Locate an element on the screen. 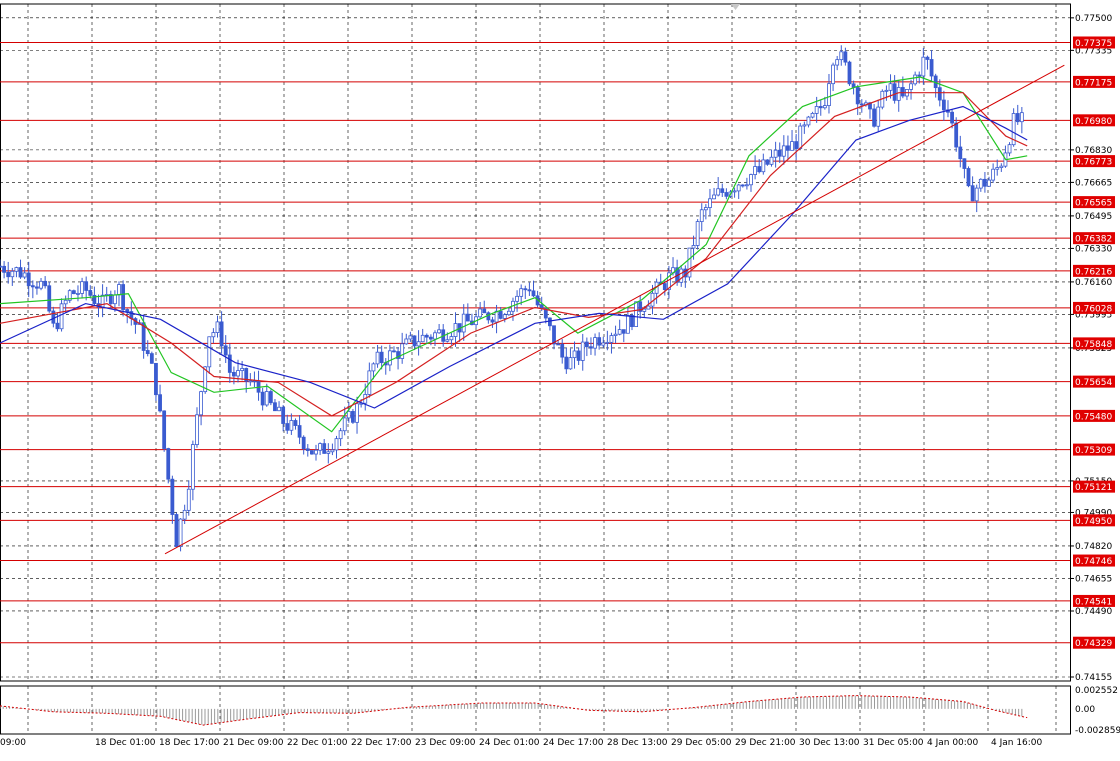  oscillator-frame is located at coordinates (535, 710).